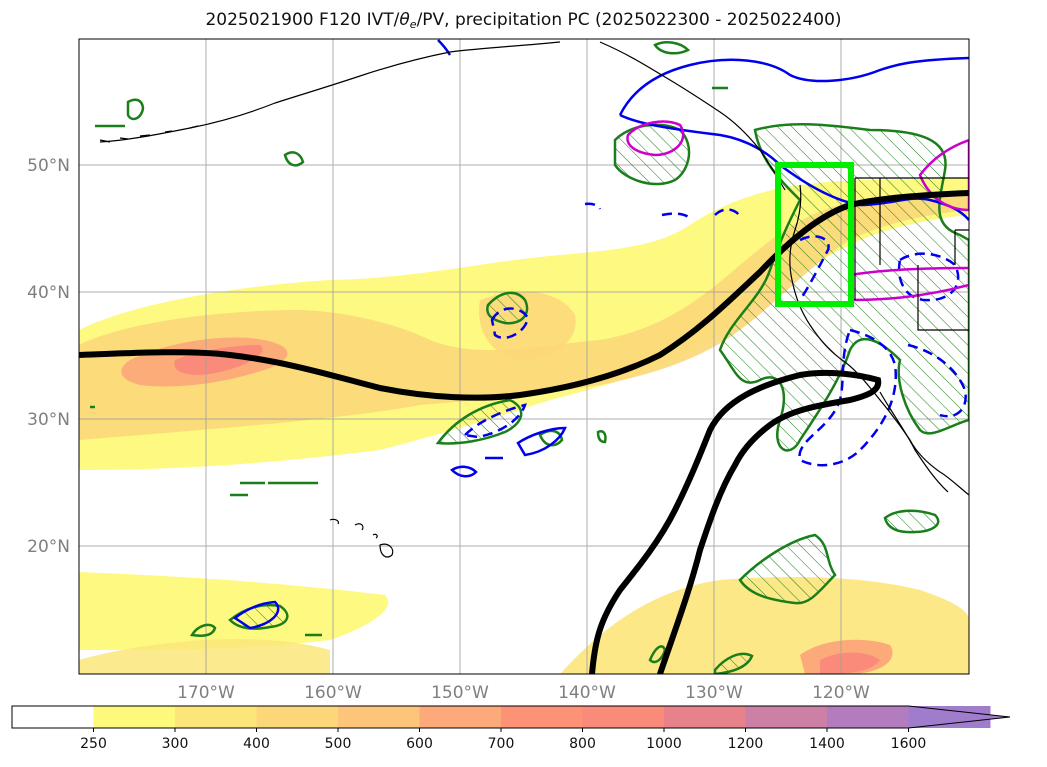  I want to click on island-hawaii, so click(386, 550).